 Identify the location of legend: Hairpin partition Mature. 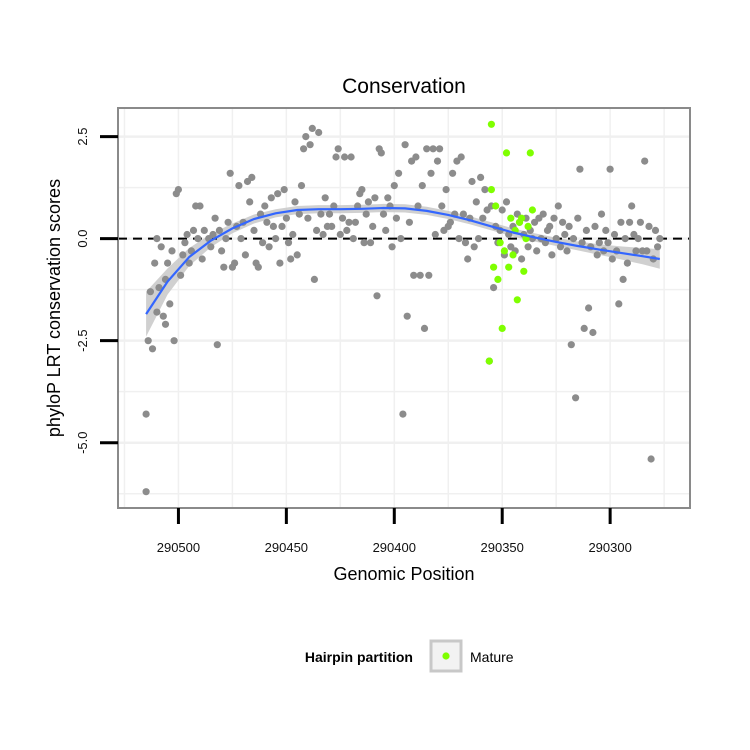
(409, 656).